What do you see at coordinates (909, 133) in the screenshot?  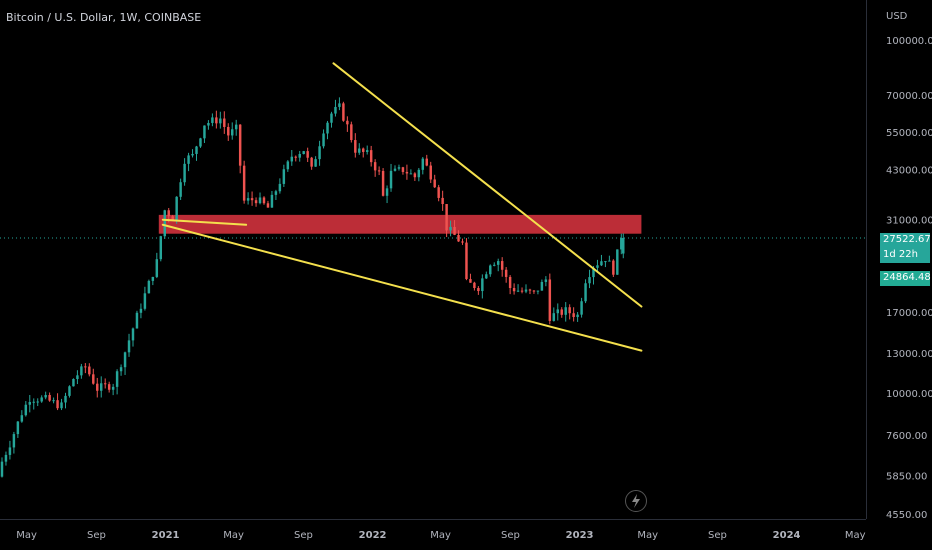 I see `y-tick-label: 55000.00` at bounding box center [909, 133].